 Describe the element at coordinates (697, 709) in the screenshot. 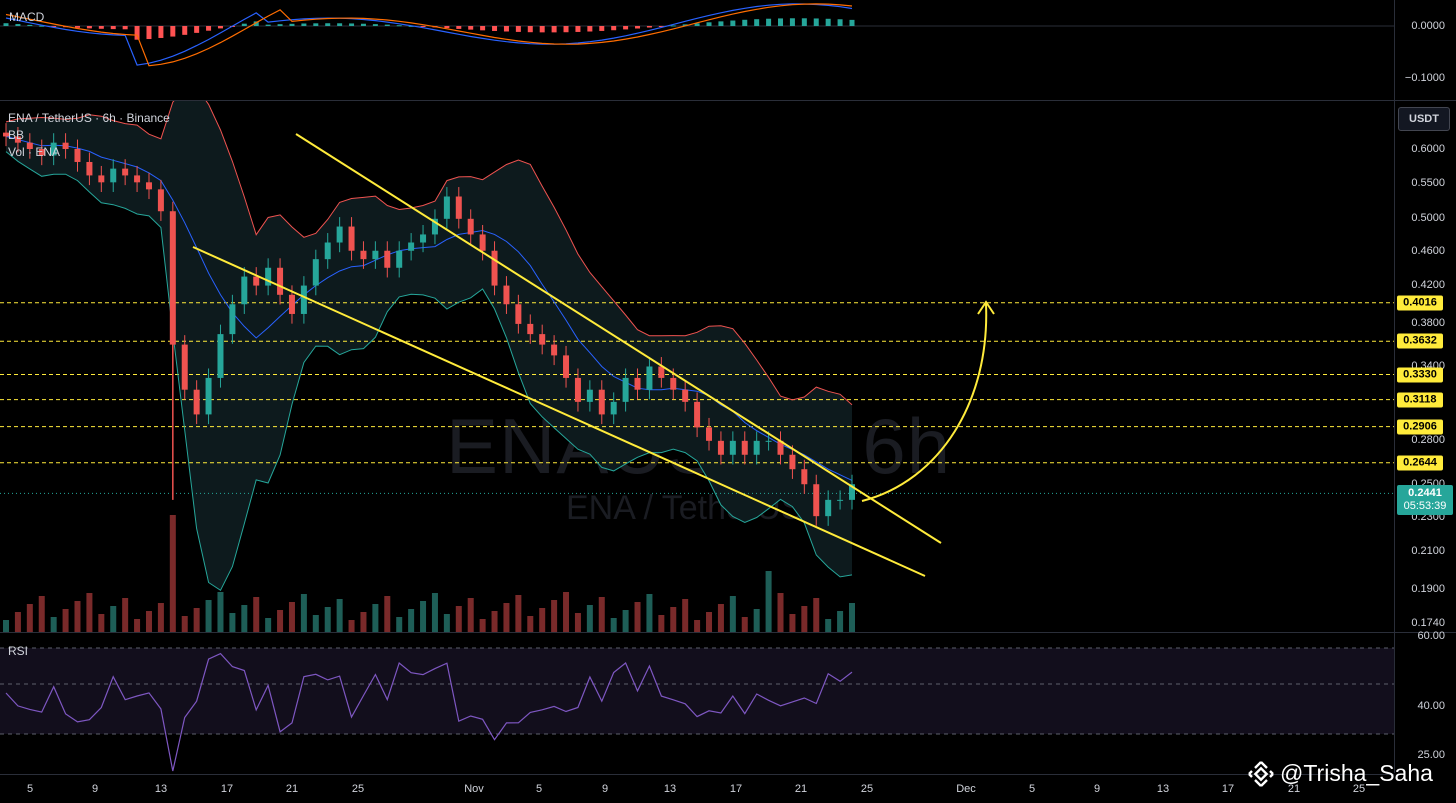

I see `rsi-chart` at that location.